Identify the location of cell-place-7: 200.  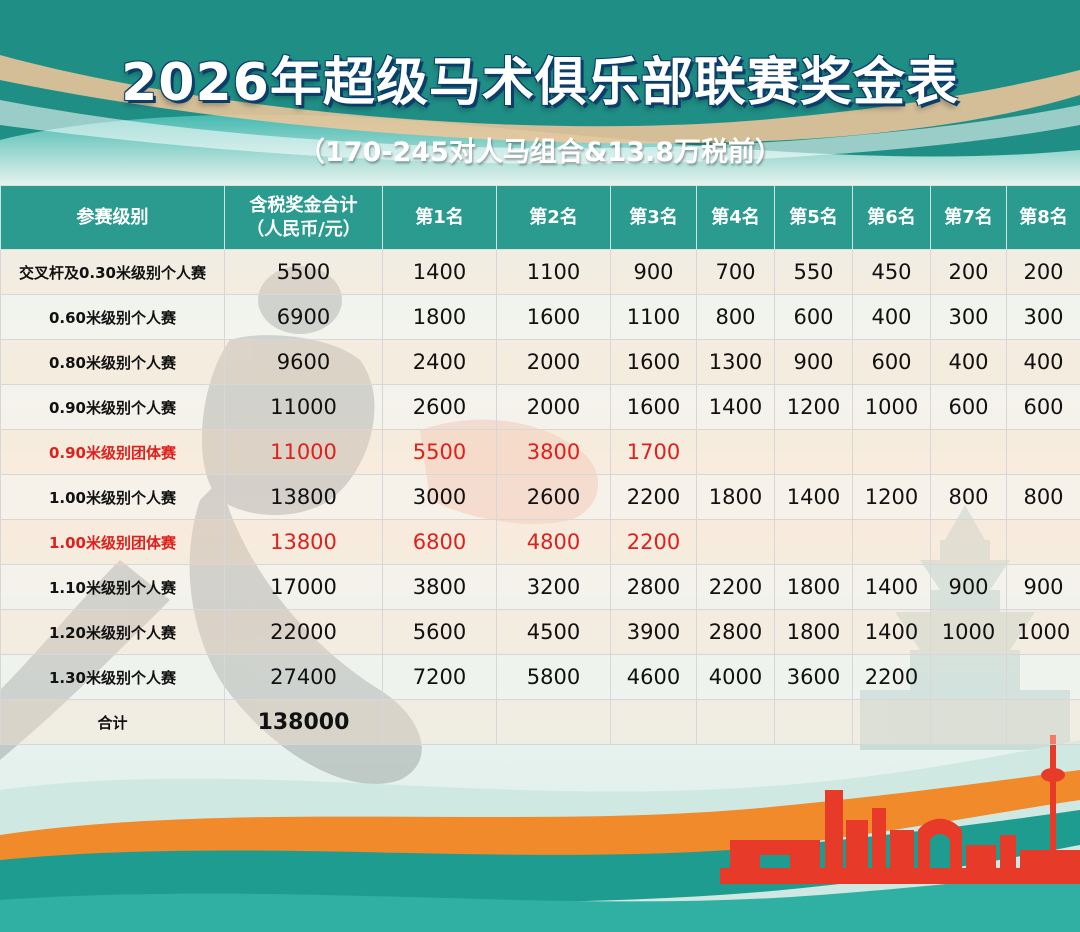
(968, 272).